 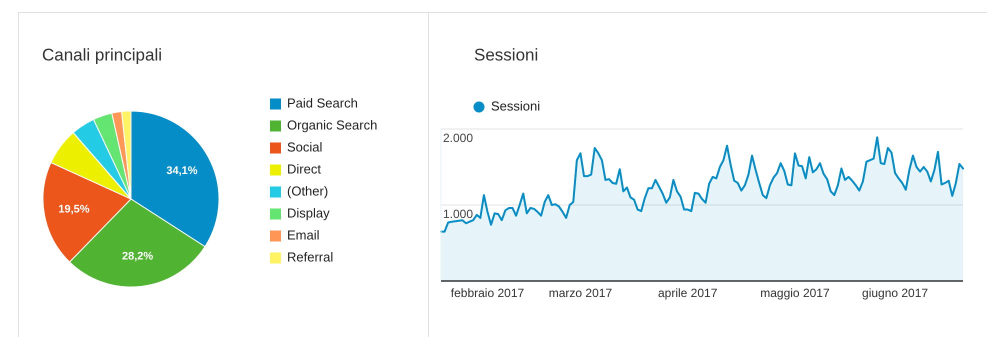 I want to click on legend-label: (Other), so click(x=307, y=190).